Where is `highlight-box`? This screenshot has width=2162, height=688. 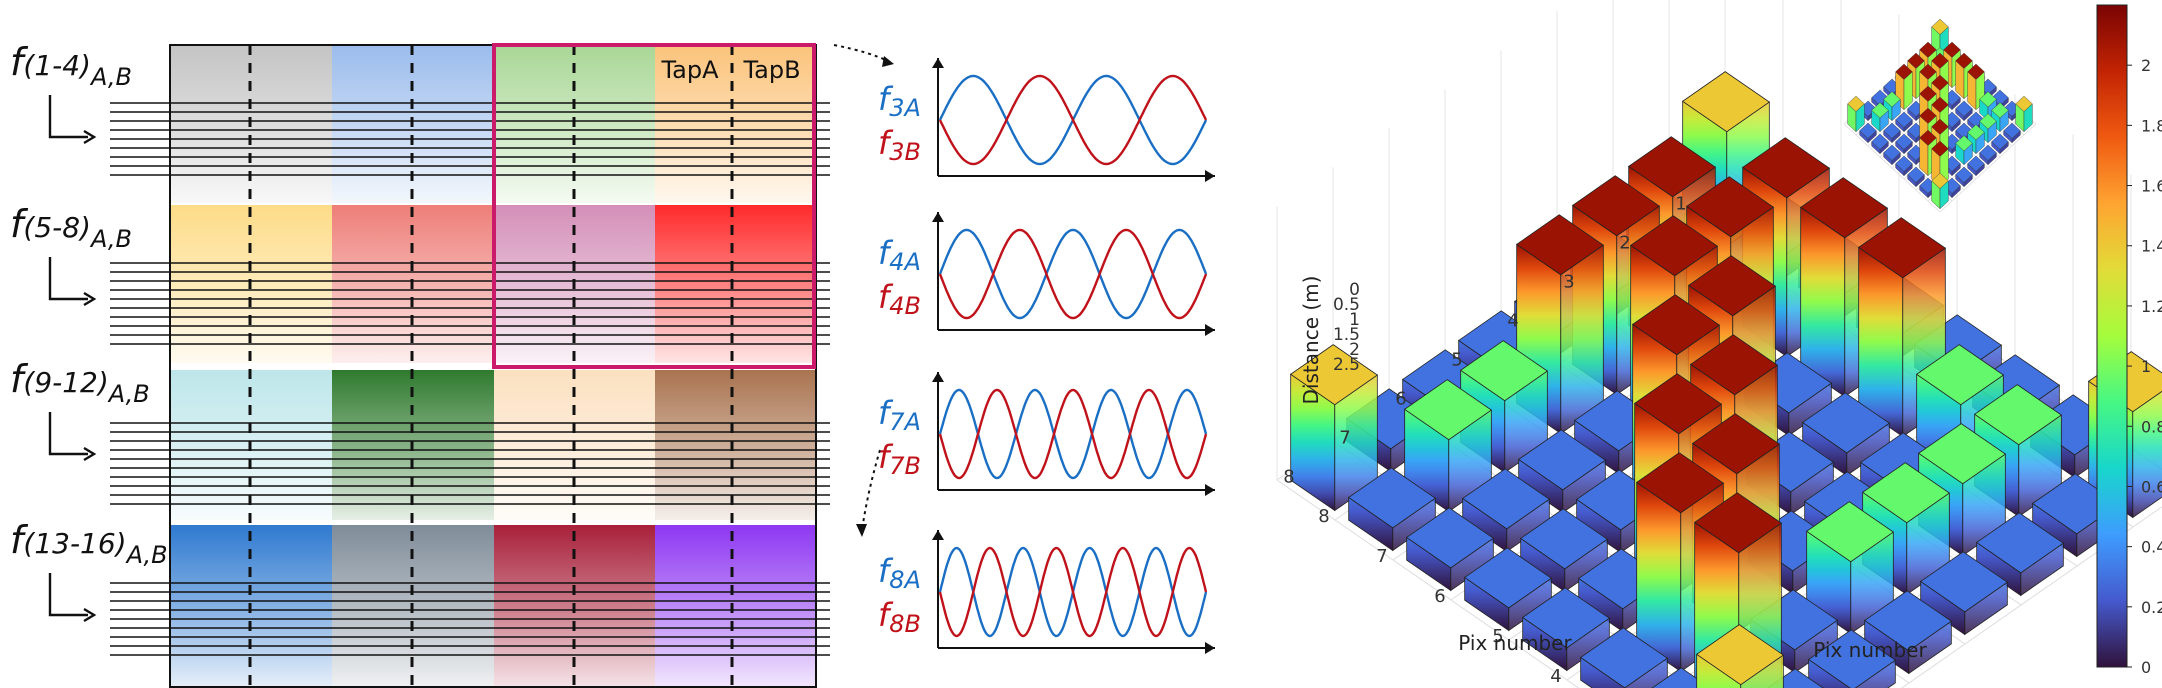 highlight-box is located at coordinates (654, 206).